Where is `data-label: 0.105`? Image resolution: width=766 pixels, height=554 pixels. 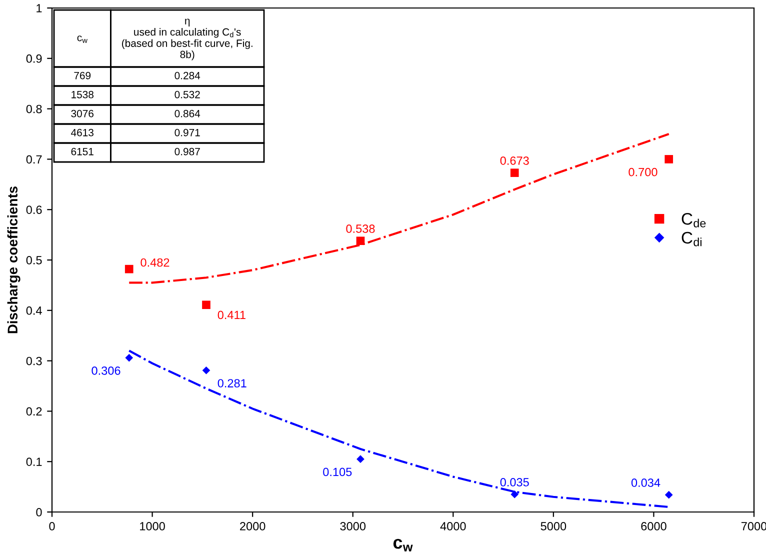
data-label: 0.105 is located at coordinates (337, 472).